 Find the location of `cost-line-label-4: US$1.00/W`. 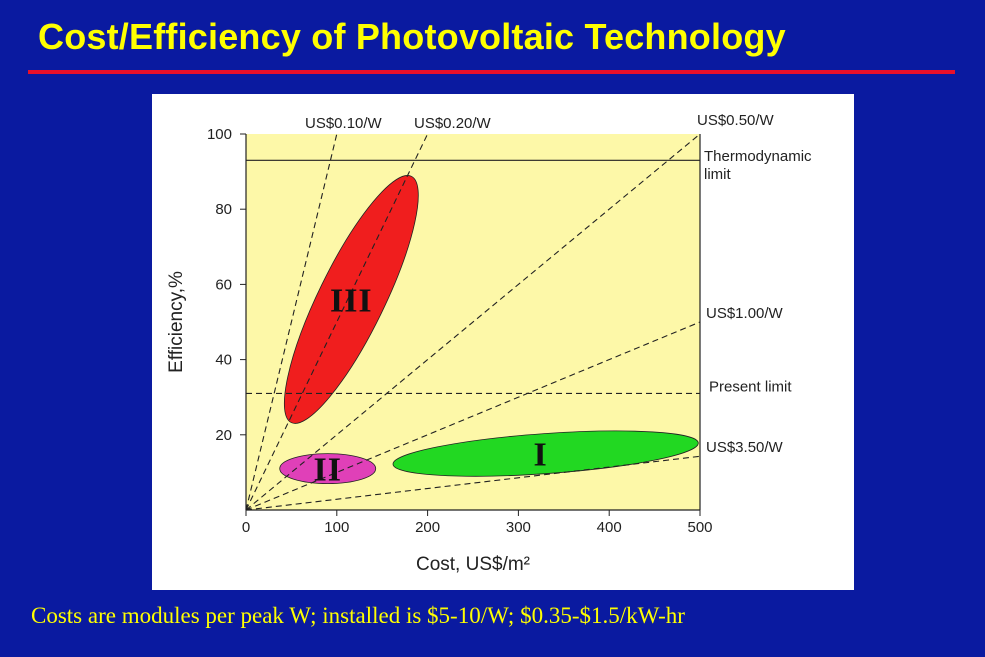

cost-line-label-4: US$1.00/W is located at coordinates (745, 313).